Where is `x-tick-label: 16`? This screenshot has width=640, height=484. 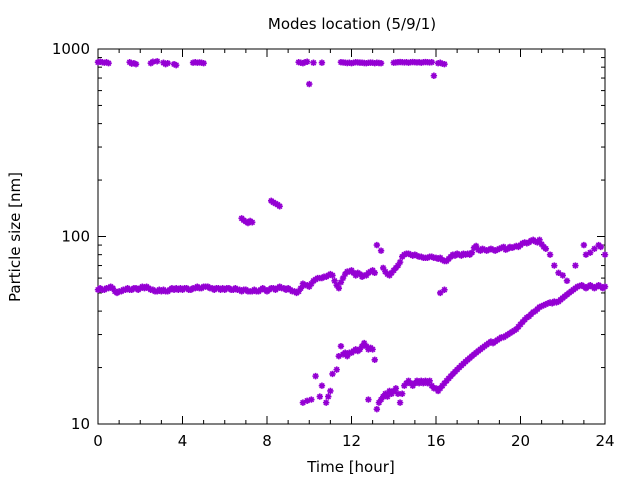
x-tick-label: 16 is located at coordinates (435, 441).